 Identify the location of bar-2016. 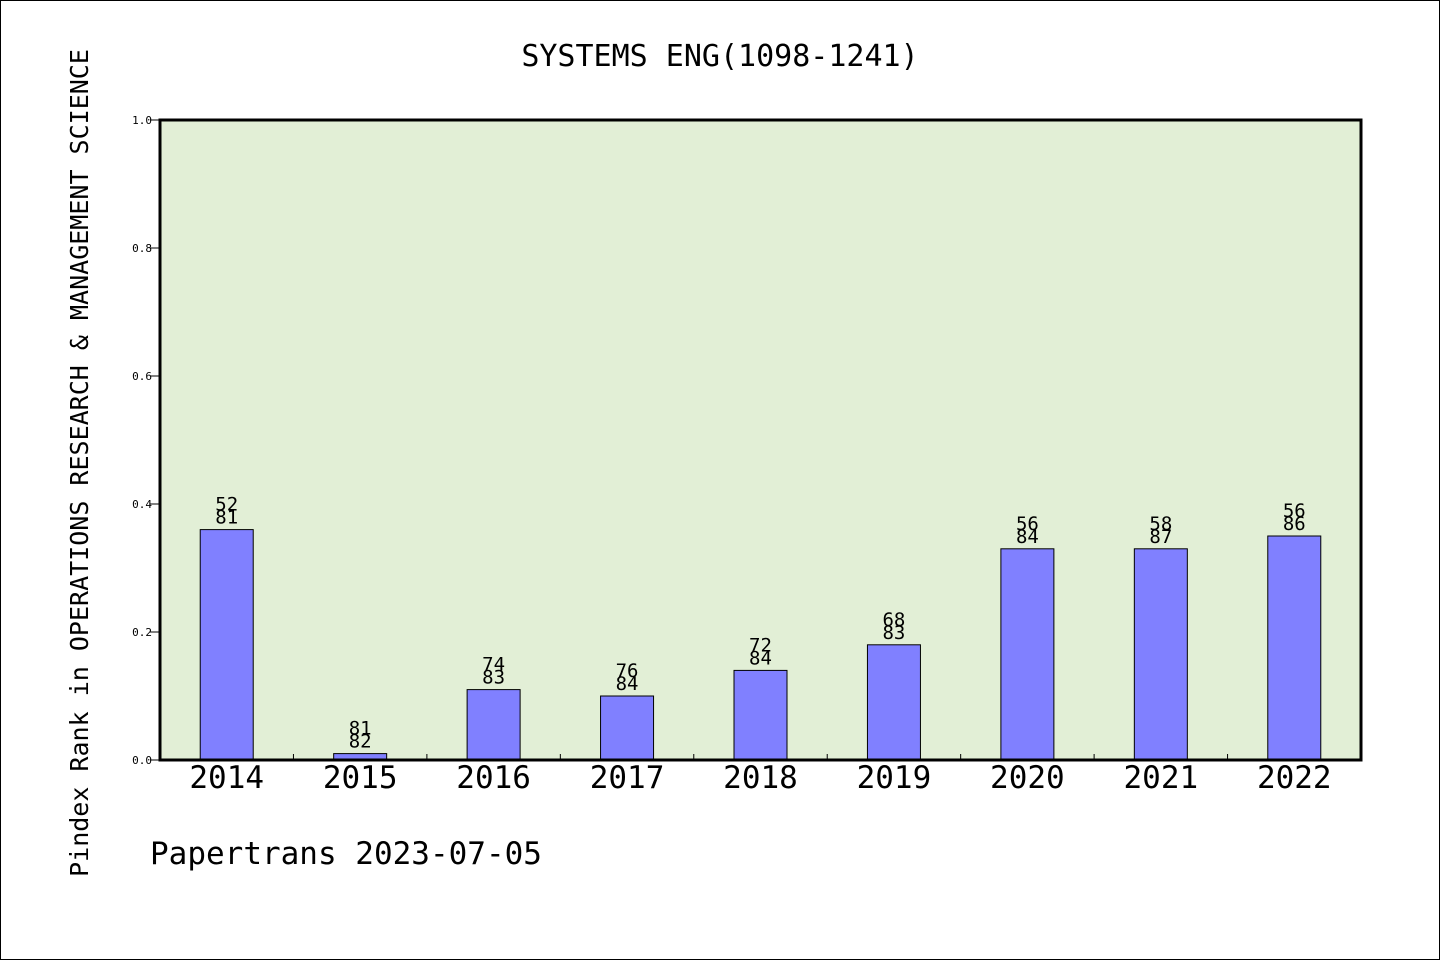
(493, 725).